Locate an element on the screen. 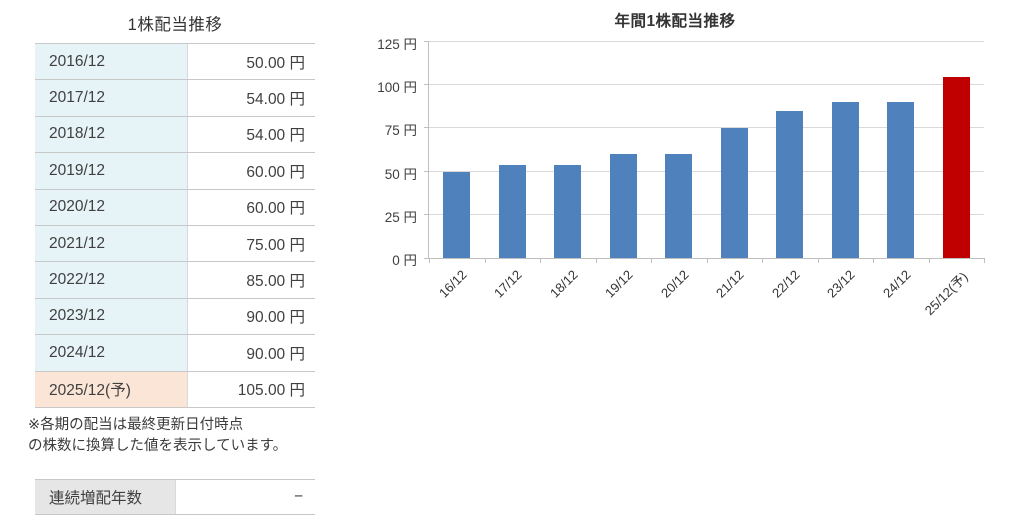 Image resolution: width=1024 pixels, height=520 pixels. footnote: ※各期の配当は最終更新日付時点 の株数に換算した値を表示しています。 is located at coordinates (174, 436).